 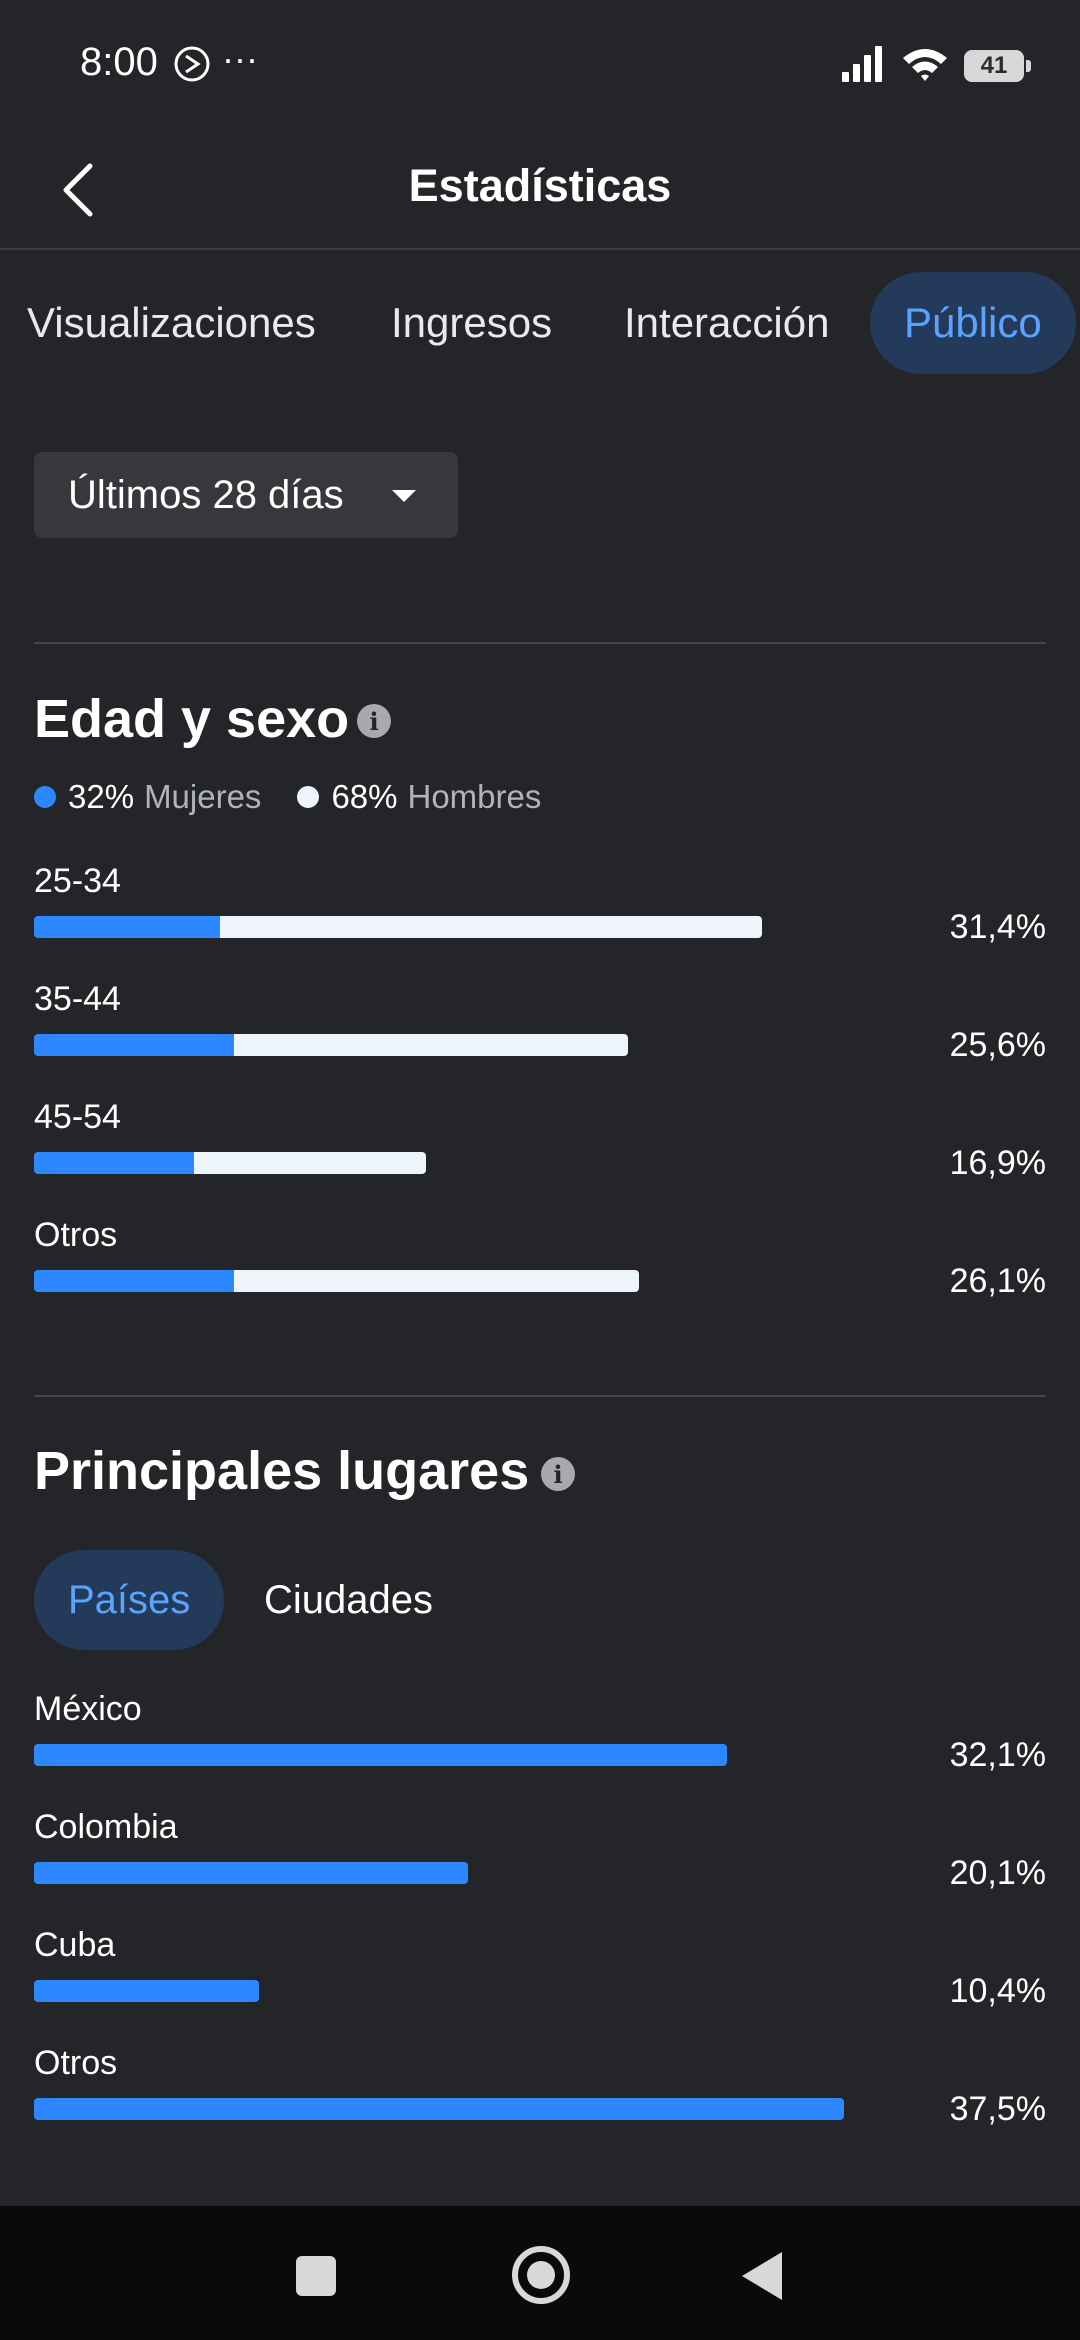 What do you see at coordinates (76, 2063) in the screenshot?
I see `place-row-label: Otros` at bounding box center [76, 2063].